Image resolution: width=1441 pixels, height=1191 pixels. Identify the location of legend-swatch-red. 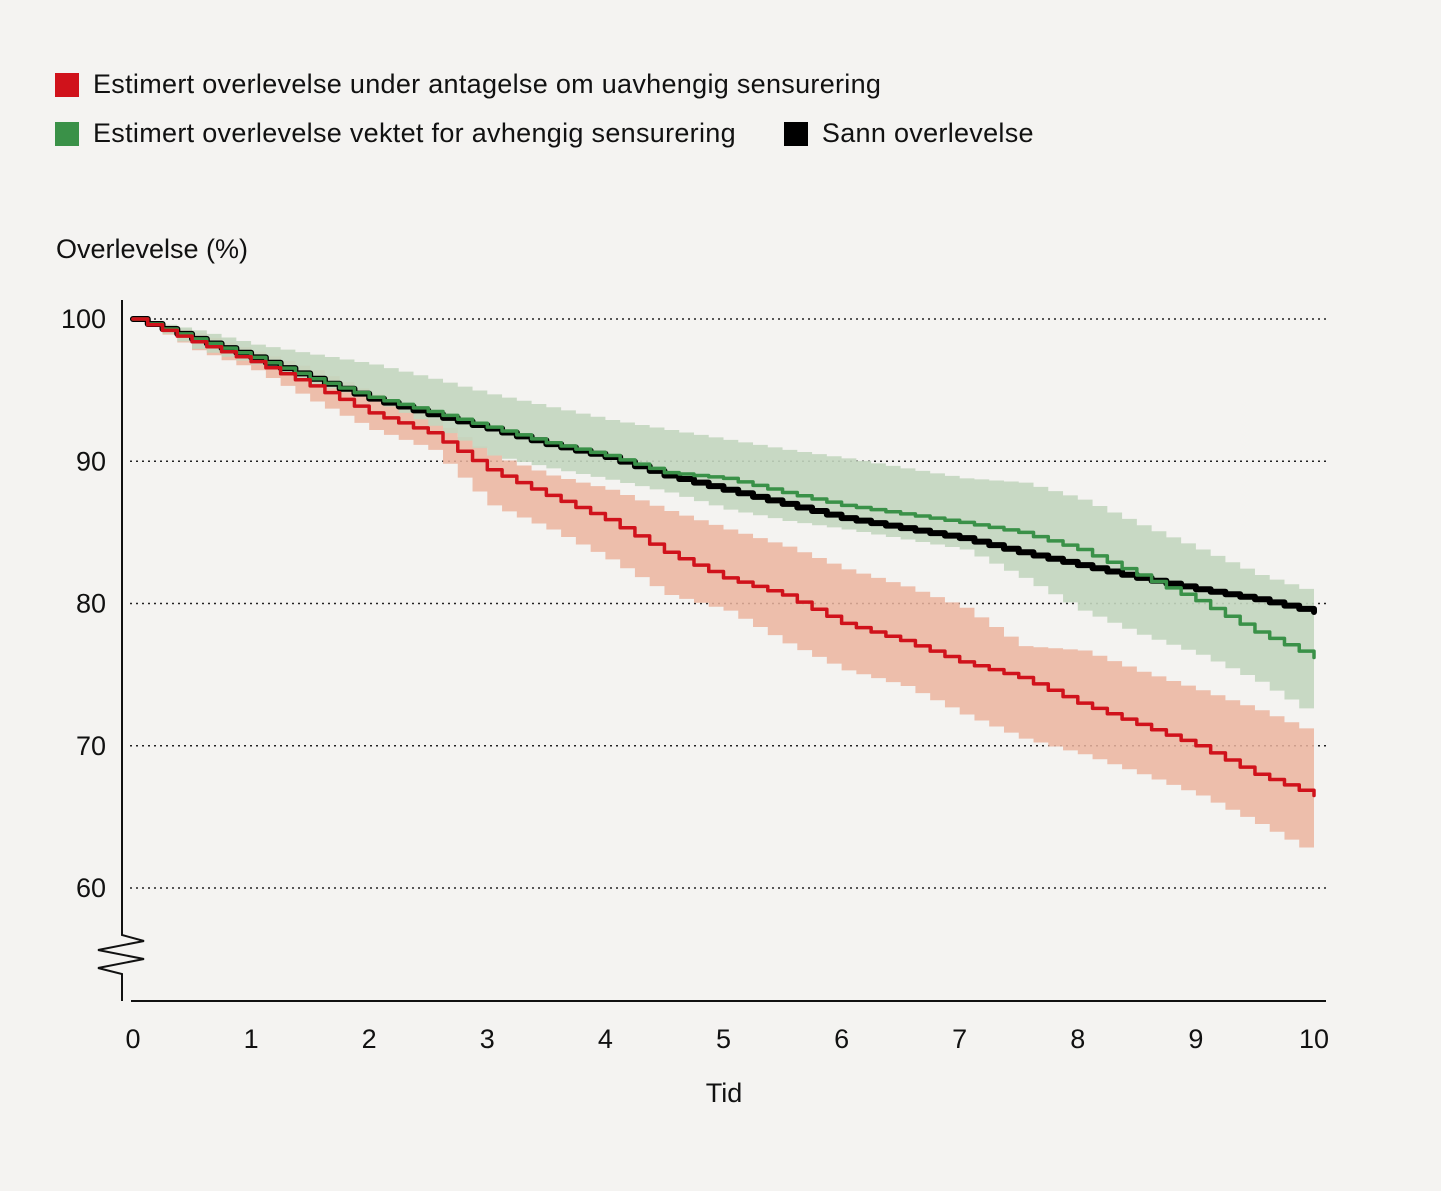
(67, 84).